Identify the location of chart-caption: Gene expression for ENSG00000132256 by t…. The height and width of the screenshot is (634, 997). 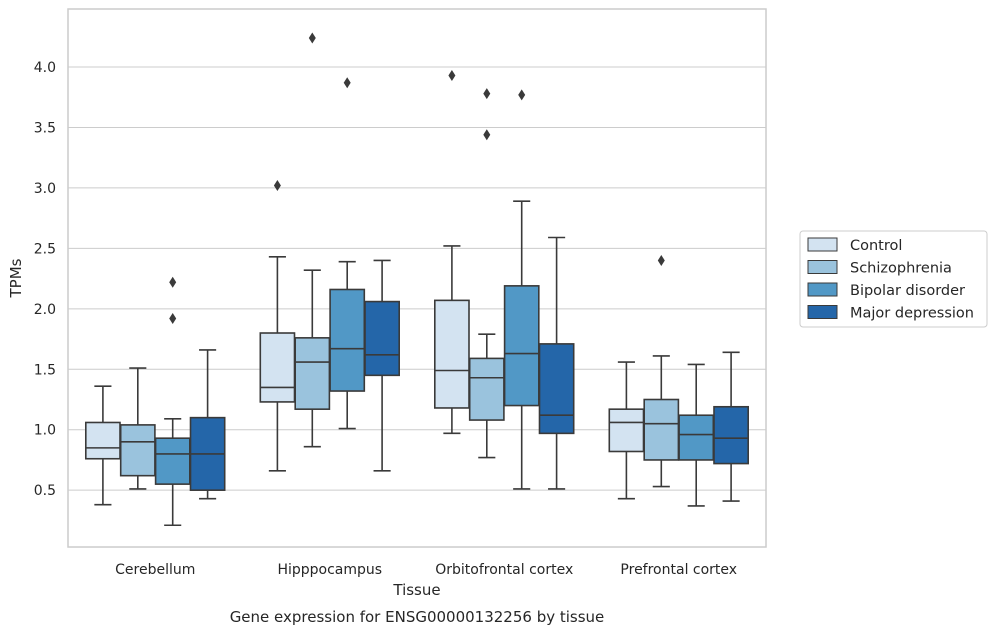
(417, 617).